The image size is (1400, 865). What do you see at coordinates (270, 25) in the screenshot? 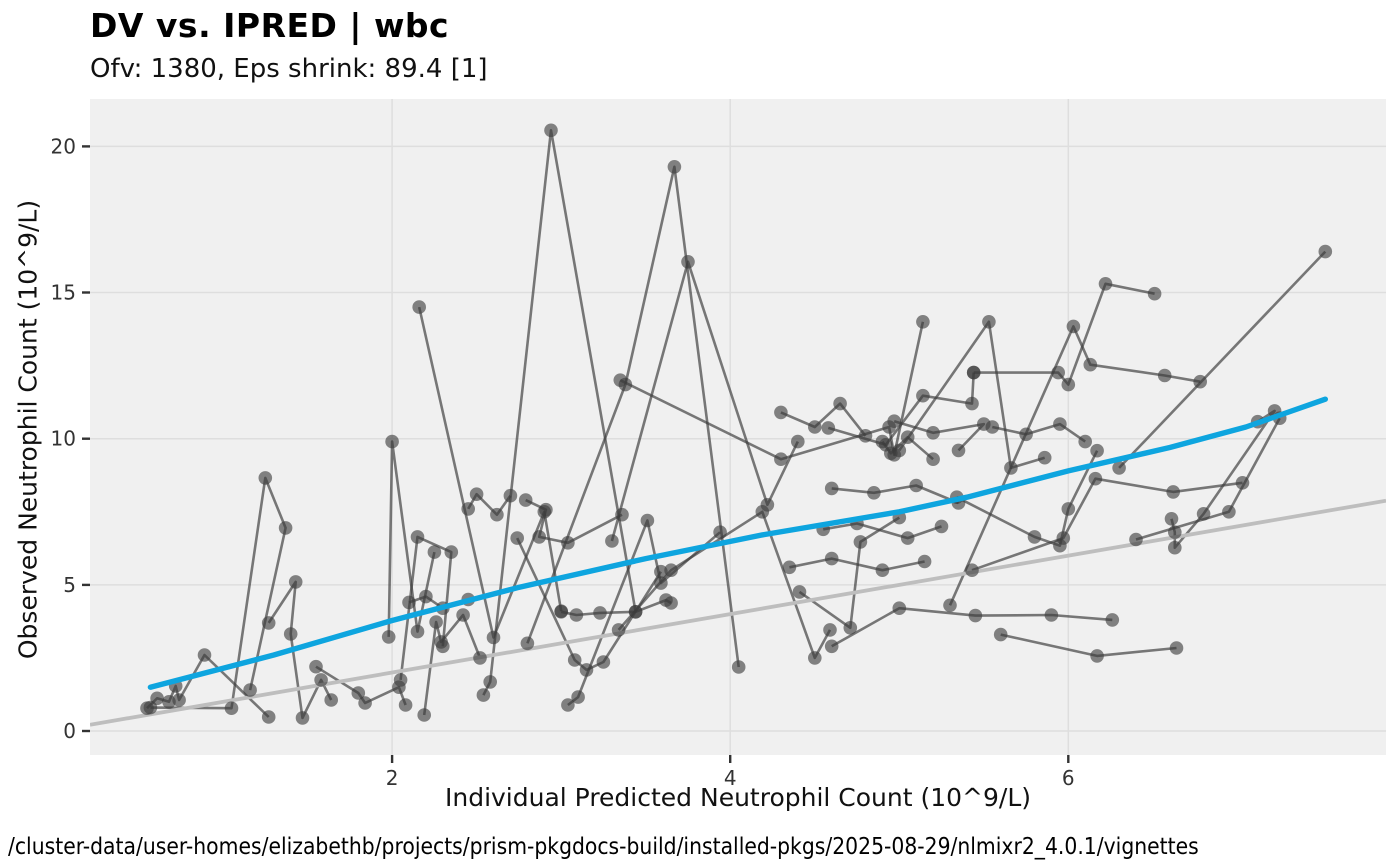
I see `plot-title: DV vs. IPRED | wbc` at bounding box center [270, 25].